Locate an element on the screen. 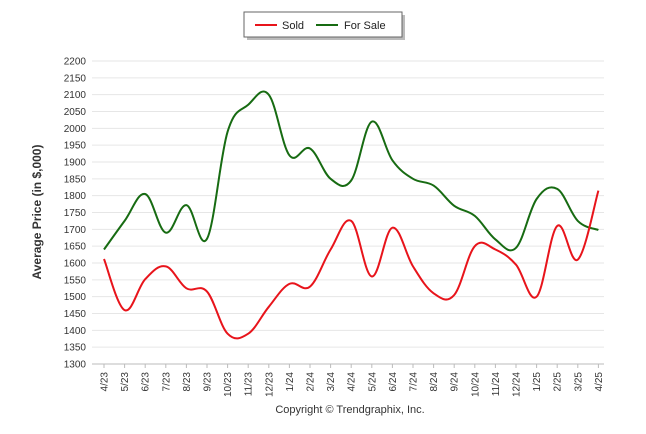 This screenshot has width=646, height=434. y-tick-label: 1550 is located at coordinates (75, 280).